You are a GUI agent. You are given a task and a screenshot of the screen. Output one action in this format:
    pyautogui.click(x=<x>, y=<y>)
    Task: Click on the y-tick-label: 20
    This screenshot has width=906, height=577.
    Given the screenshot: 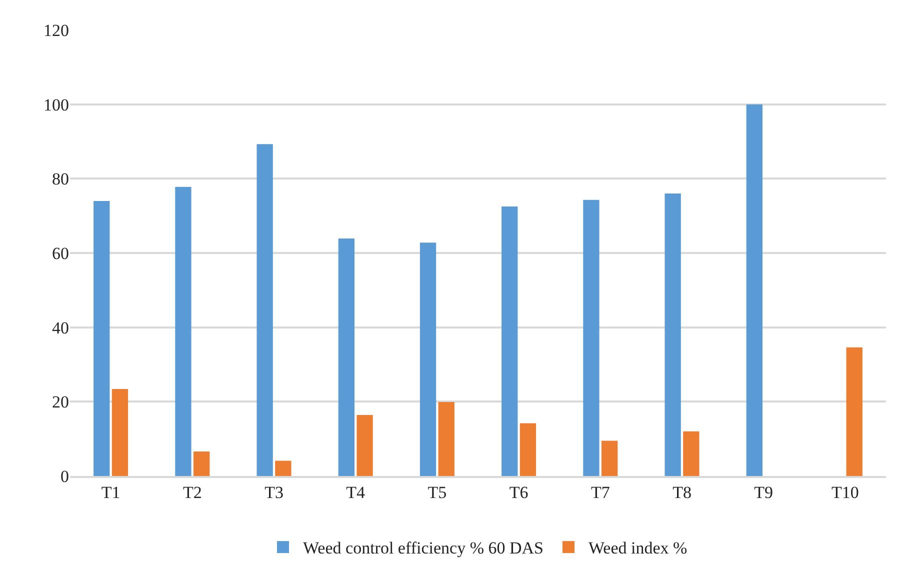 What is the action you would take?
    pyautogui.click(x=60, y=402)
    